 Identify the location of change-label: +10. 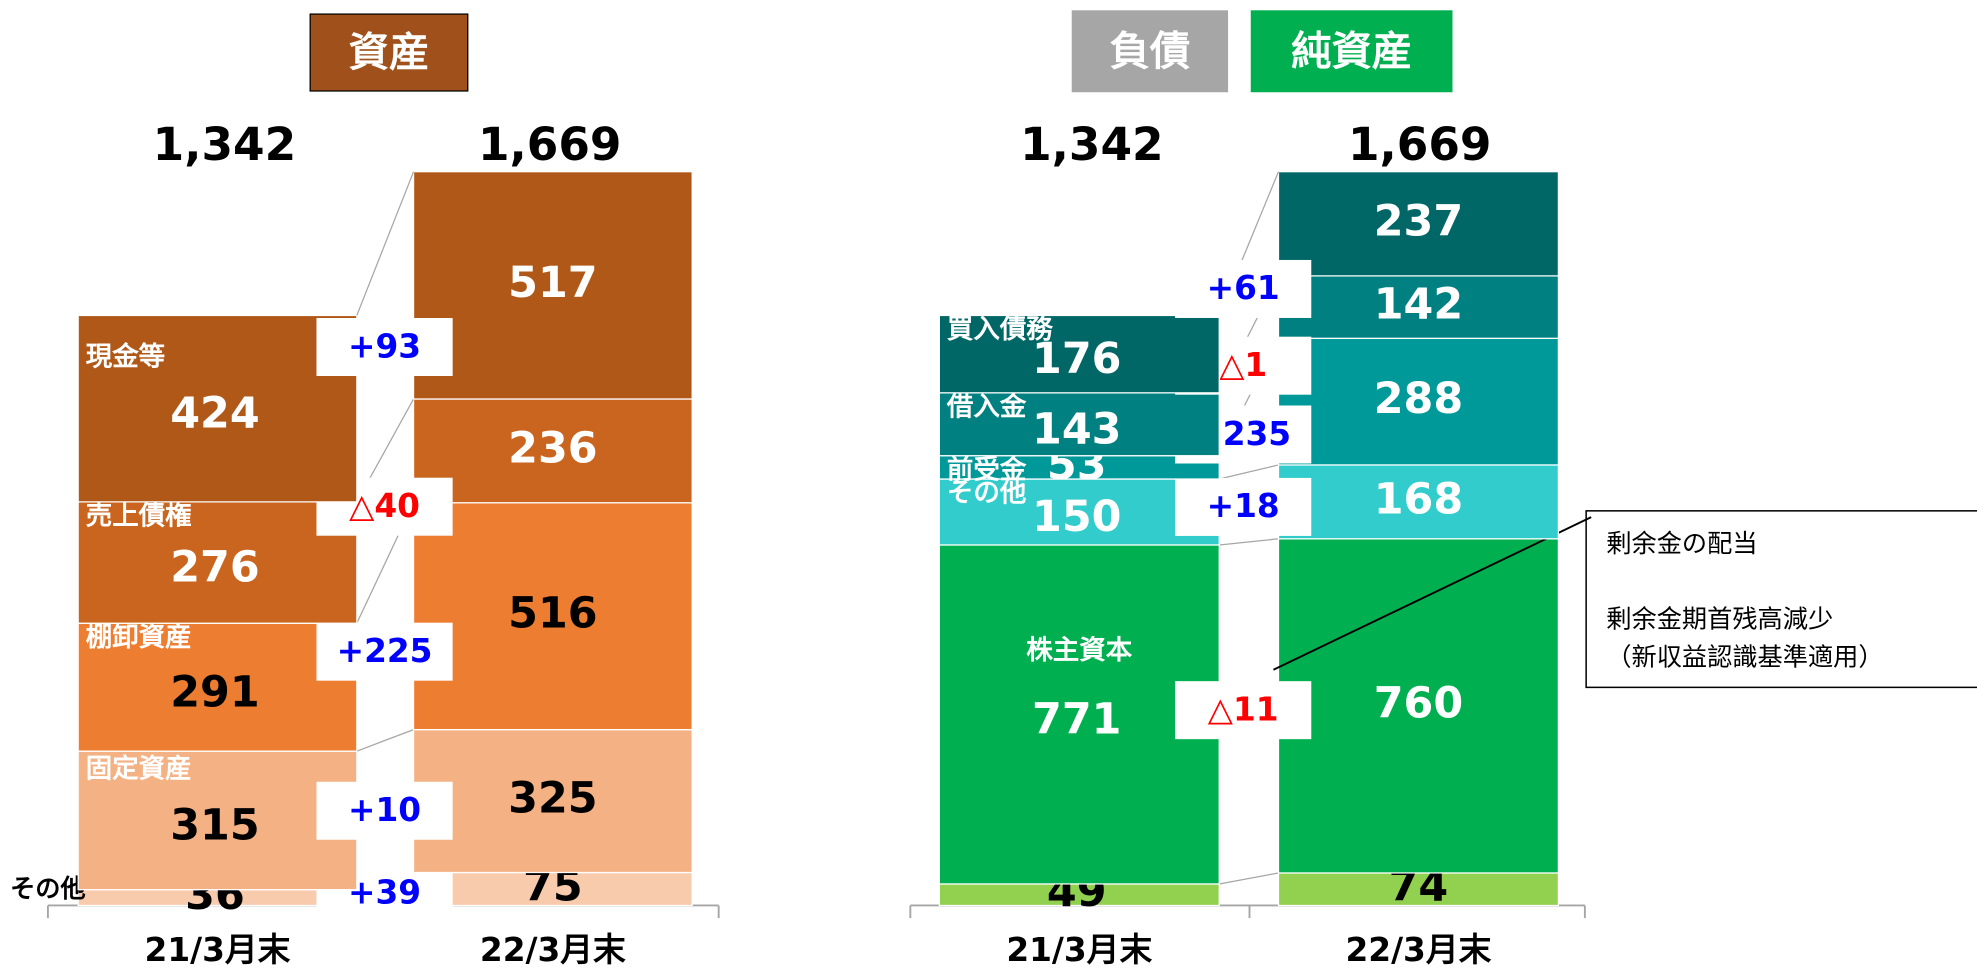
(384, 810).